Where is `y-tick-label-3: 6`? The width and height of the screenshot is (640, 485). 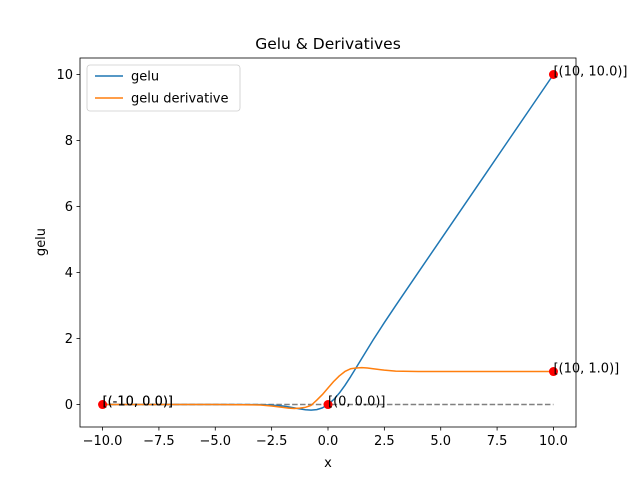 y-tick-label-3: 6 is located at coordinates (69, 207).